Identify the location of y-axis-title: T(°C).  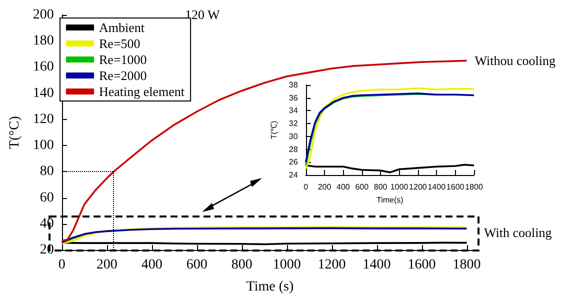
(15, 132).